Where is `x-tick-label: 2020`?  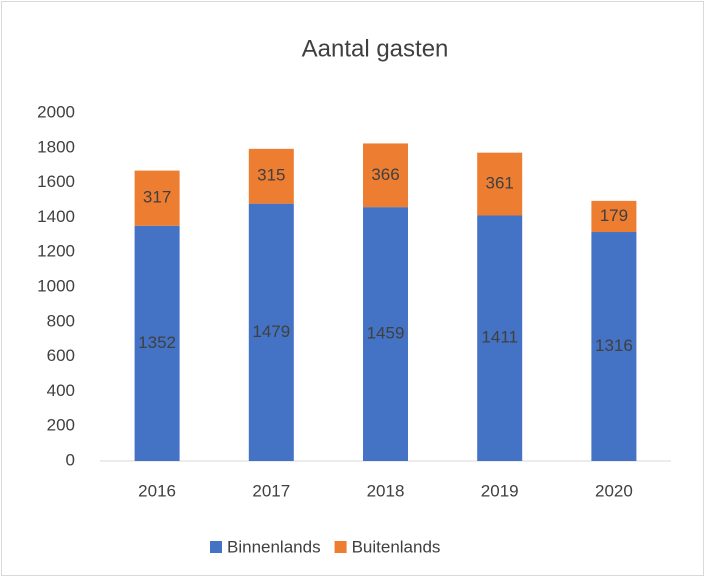
x-tick-label: 2020 is located at coordinates (614, 490).